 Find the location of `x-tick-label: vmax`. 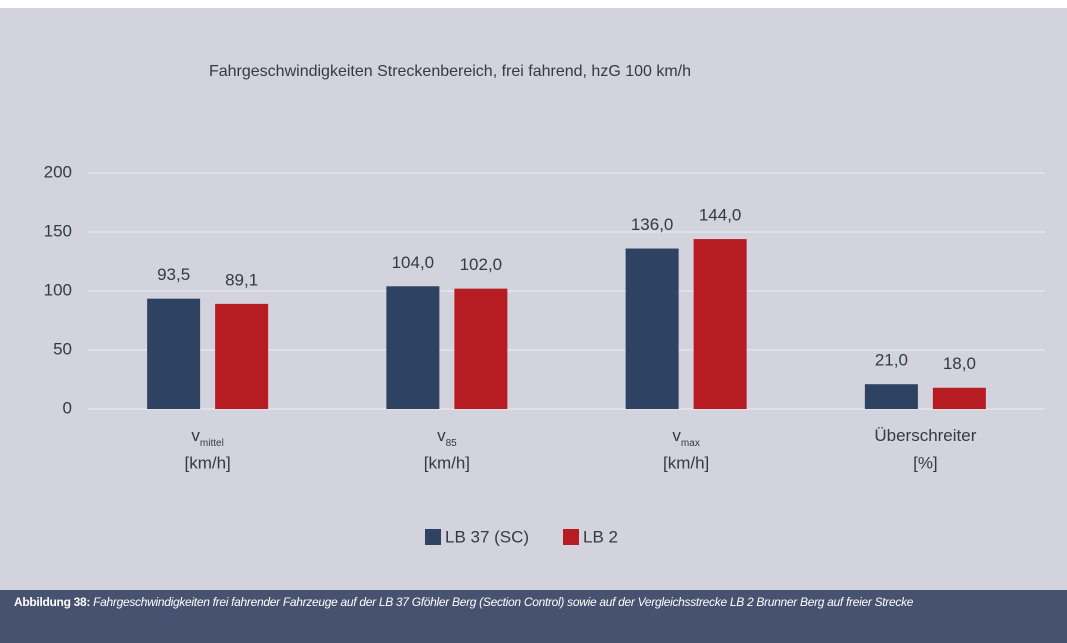

x-tick-label: vmax is located at coordinates (685, 437).